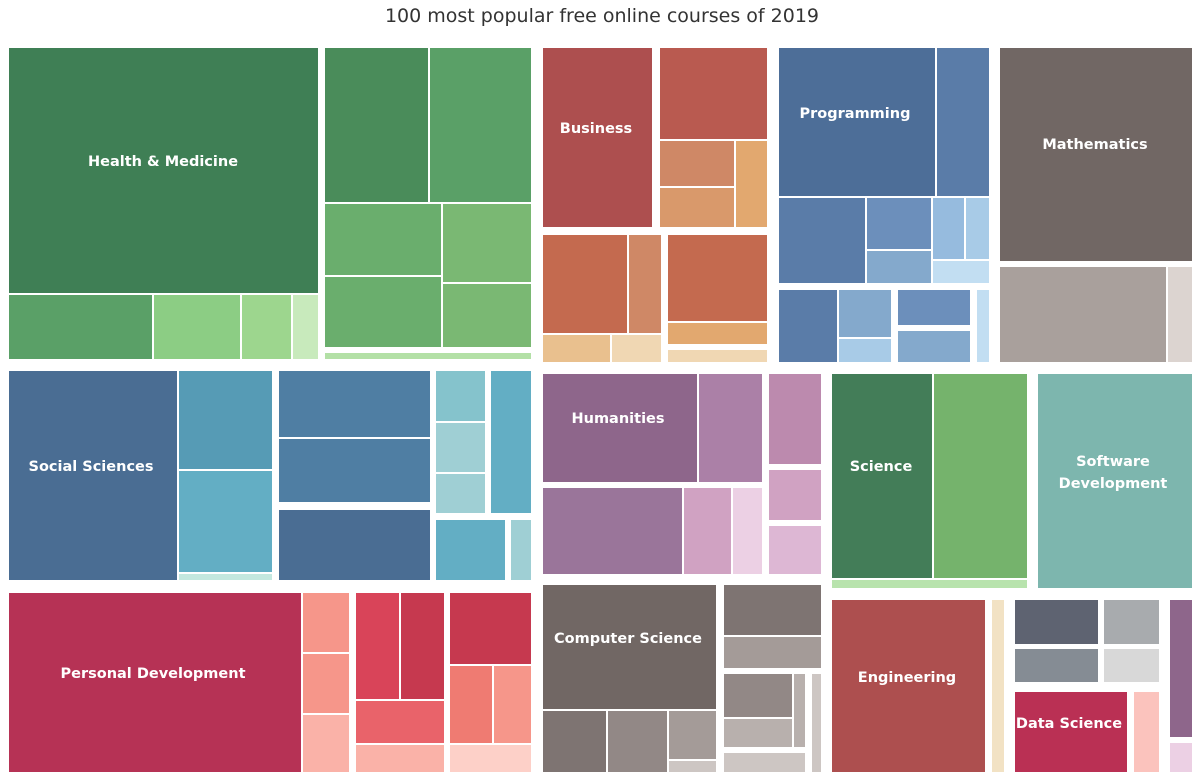 Image resolution: width=1204 pixels, height=779 pixels. I want to click on software-development-course-cell, so click(1115, 481).